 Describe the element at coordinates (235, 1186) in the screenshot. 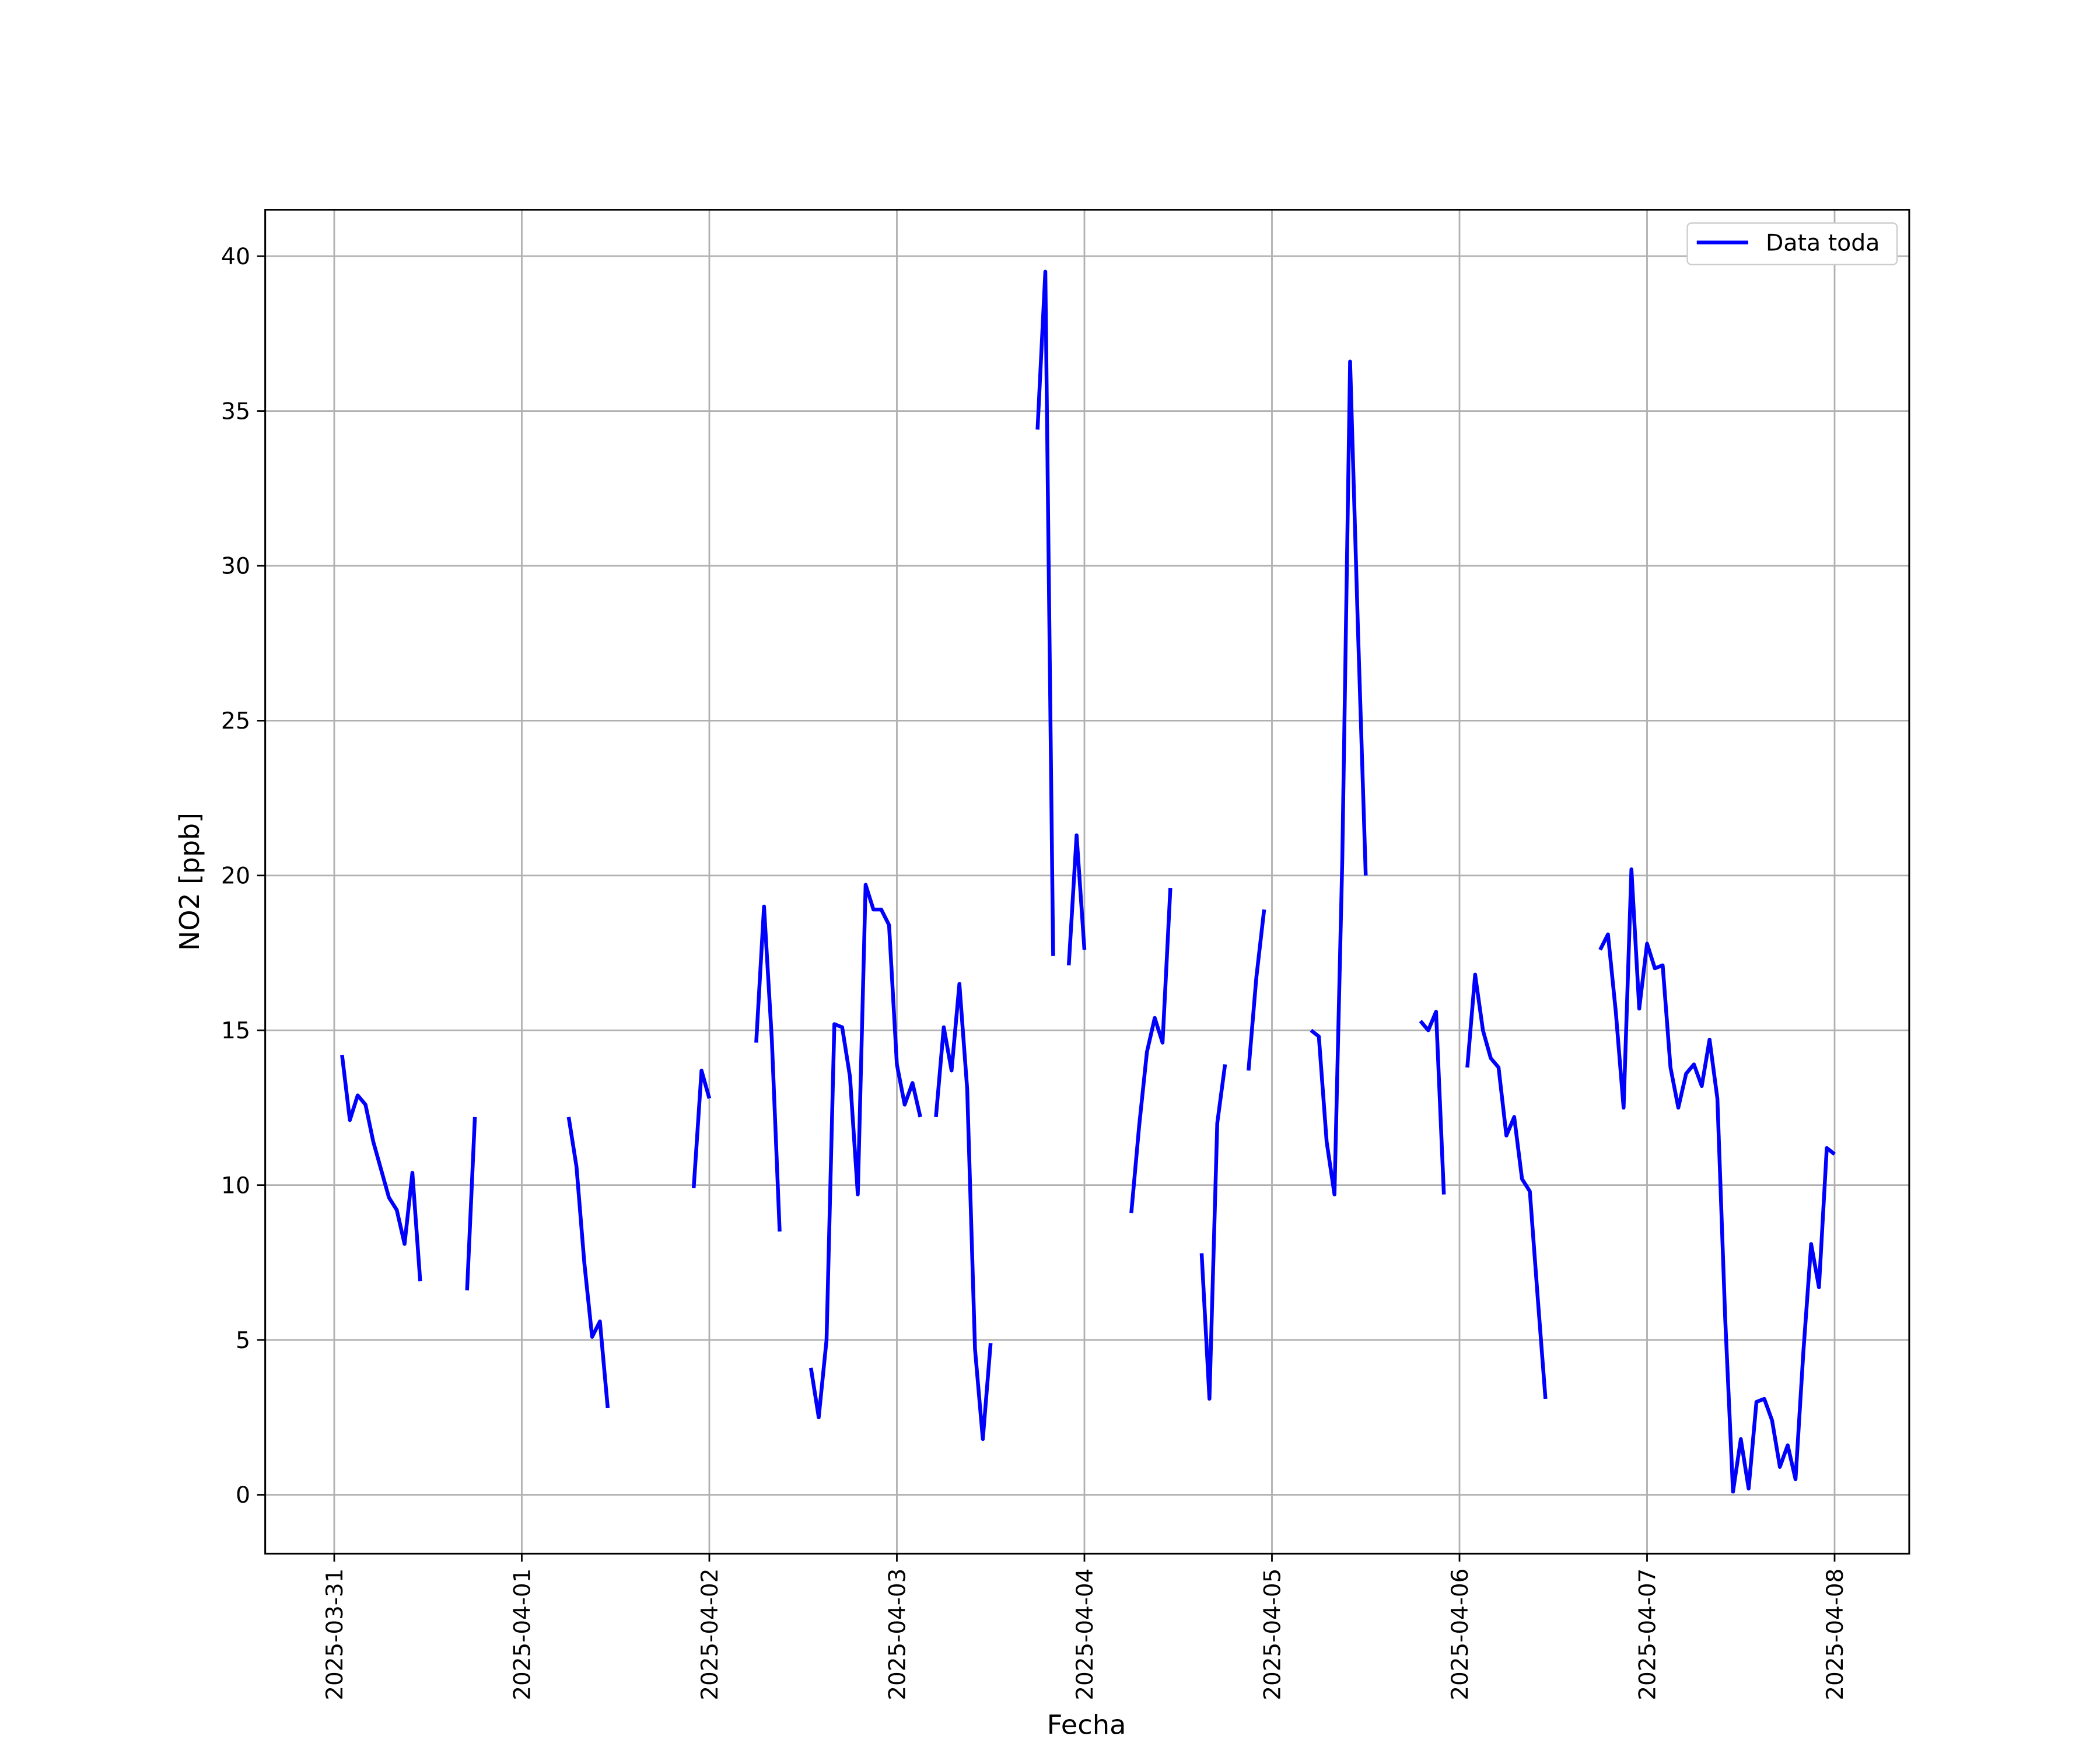

I see `y-tick-label: 10` at that location.